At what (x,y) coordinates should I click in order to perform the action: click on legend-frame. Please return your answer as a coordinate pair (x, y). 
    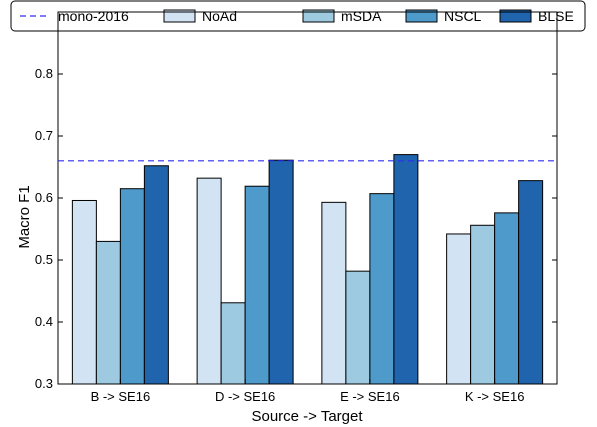
    Looking at the image, I should click on (298, 16).